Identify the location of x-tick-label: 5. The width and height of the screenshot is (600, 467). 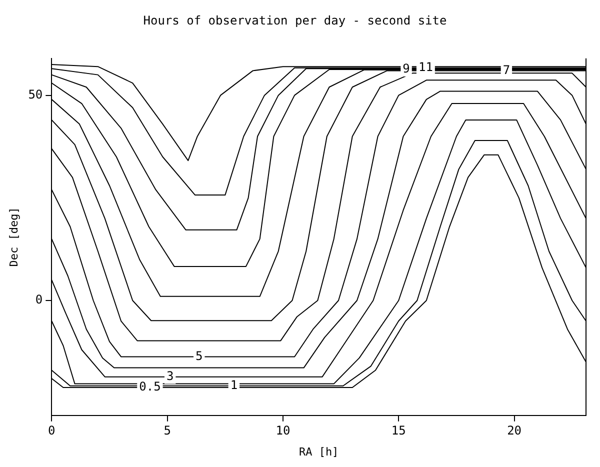
(167, 431).